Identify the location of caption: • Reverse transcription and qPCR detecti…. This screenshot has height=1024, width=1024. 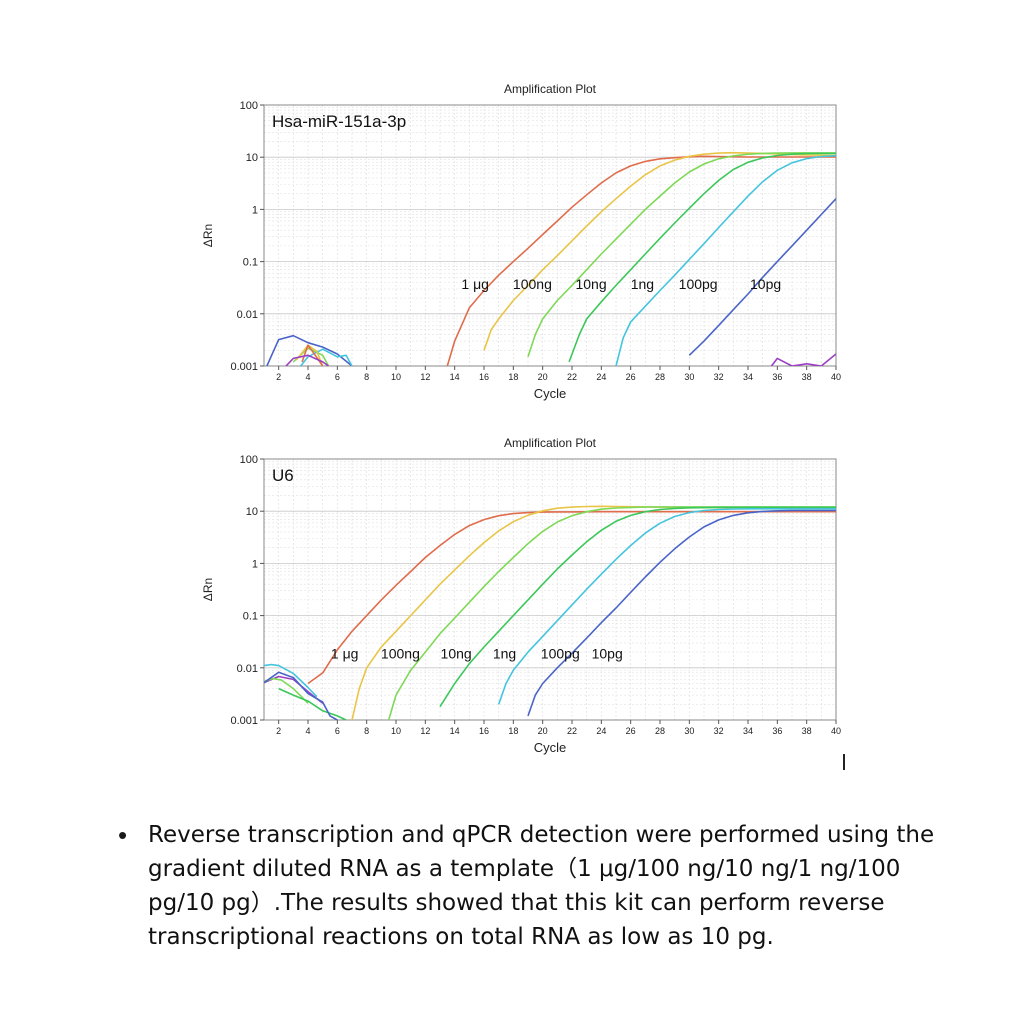
(528, 886).